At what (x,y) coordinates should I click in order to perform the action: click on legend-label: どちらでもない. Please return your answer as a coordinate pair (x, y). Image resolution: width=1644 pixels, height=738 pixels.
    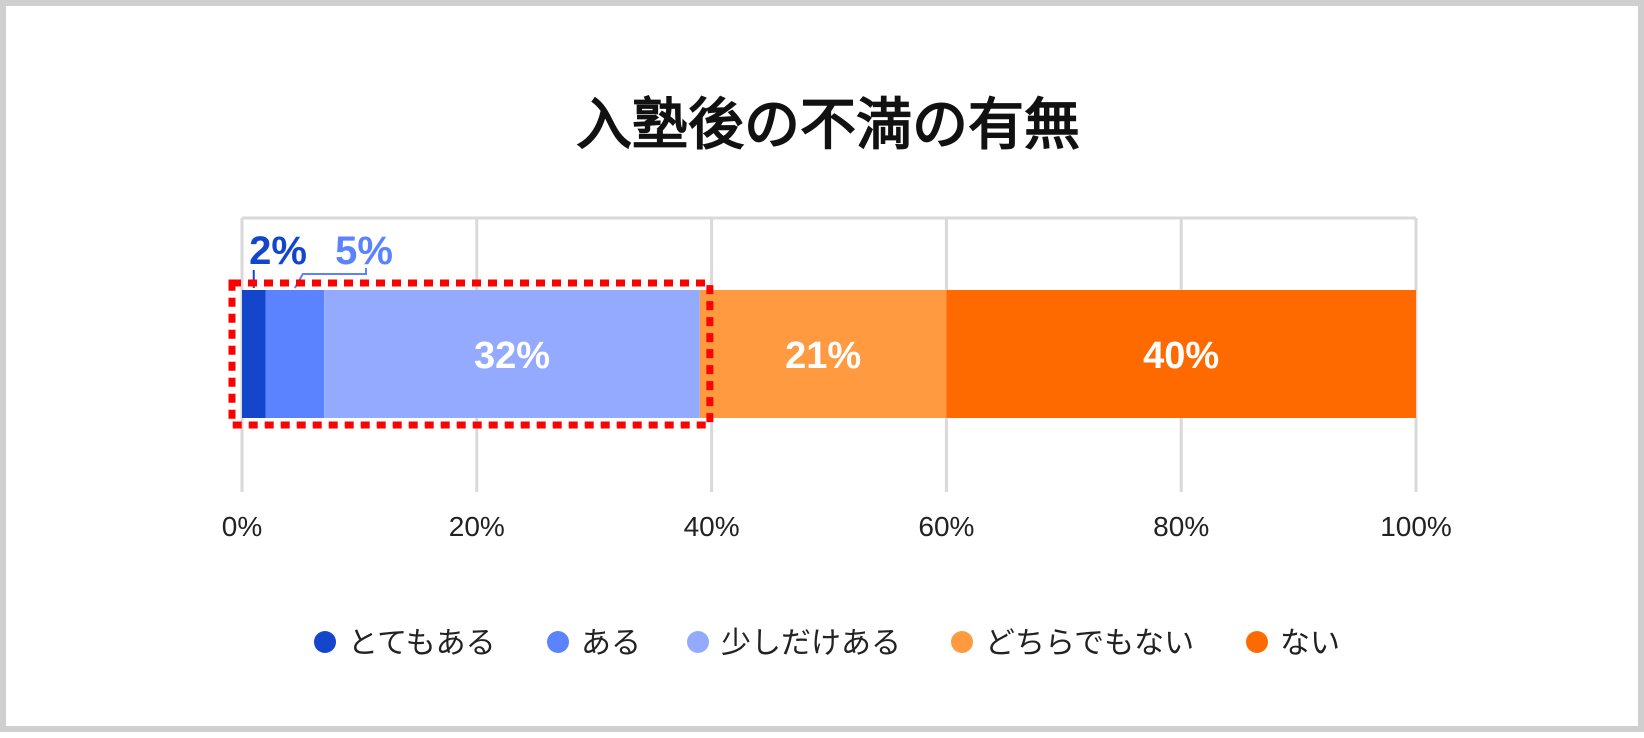
    Looking at the image, I should click on (1089, 643).